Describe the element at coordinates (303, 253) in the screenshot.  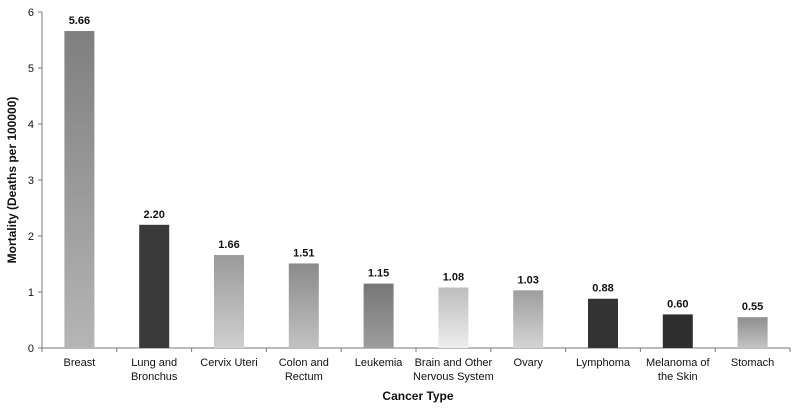
I see `data-label: 1.51` at that location.